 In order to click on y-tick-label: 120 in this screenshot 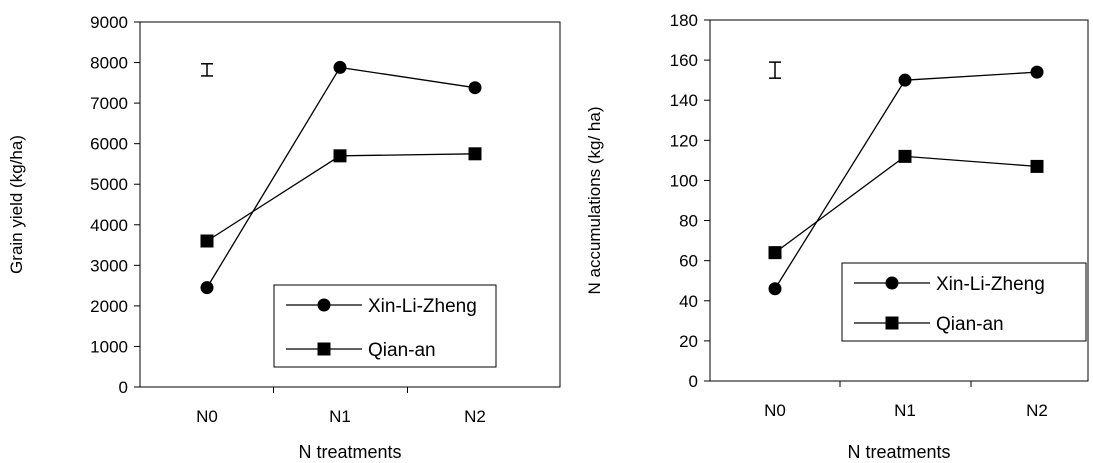, I will do `click(684, 140)`.